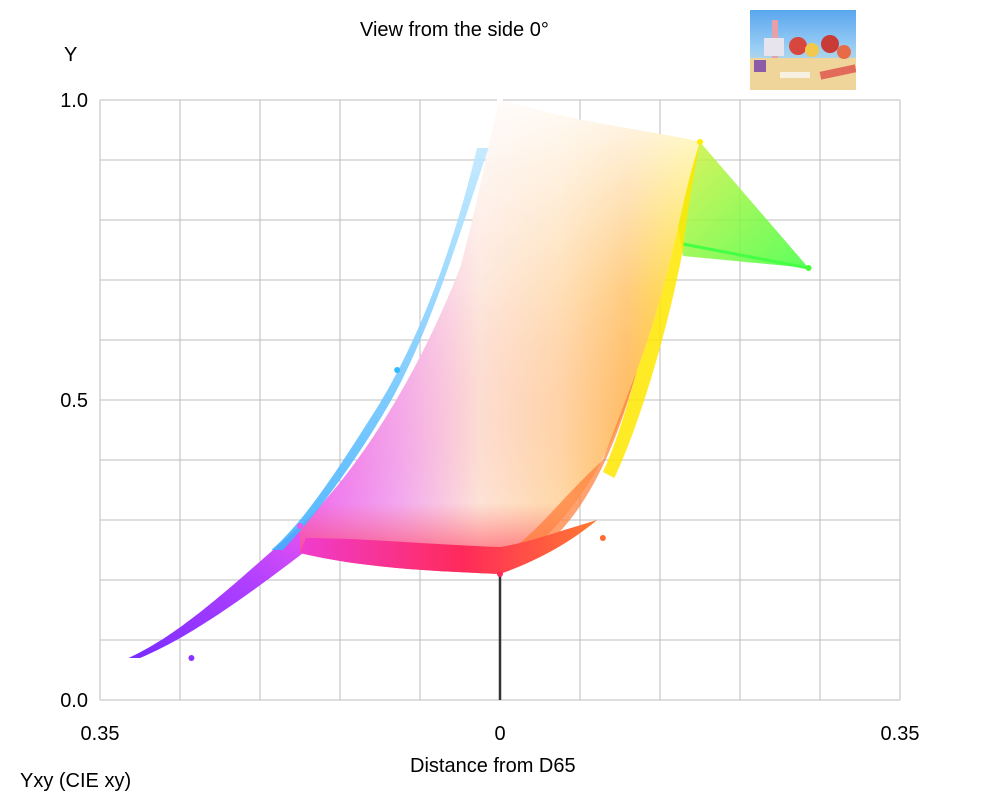 This screenshot has height=800, width=1000. What do you see at coordinates (493, 766) in the screenshot?
I see `x-axis-label: Distance from D65` at bounding box center [493, 766].